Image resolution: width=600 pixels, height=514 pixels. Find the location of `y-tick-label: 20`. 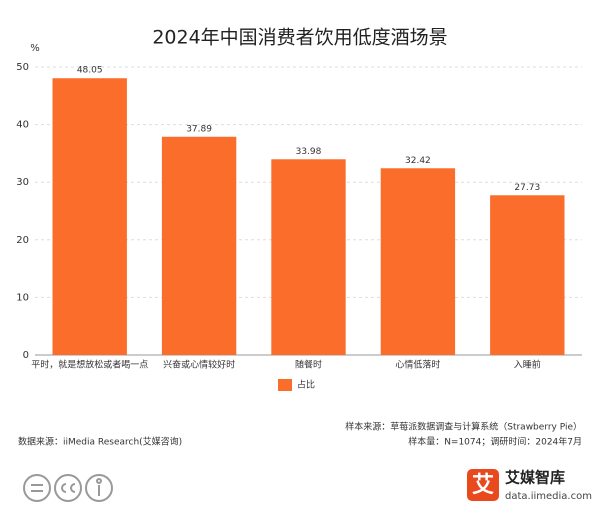

y-tick-label: 20 is located at coordinates (22, 240).